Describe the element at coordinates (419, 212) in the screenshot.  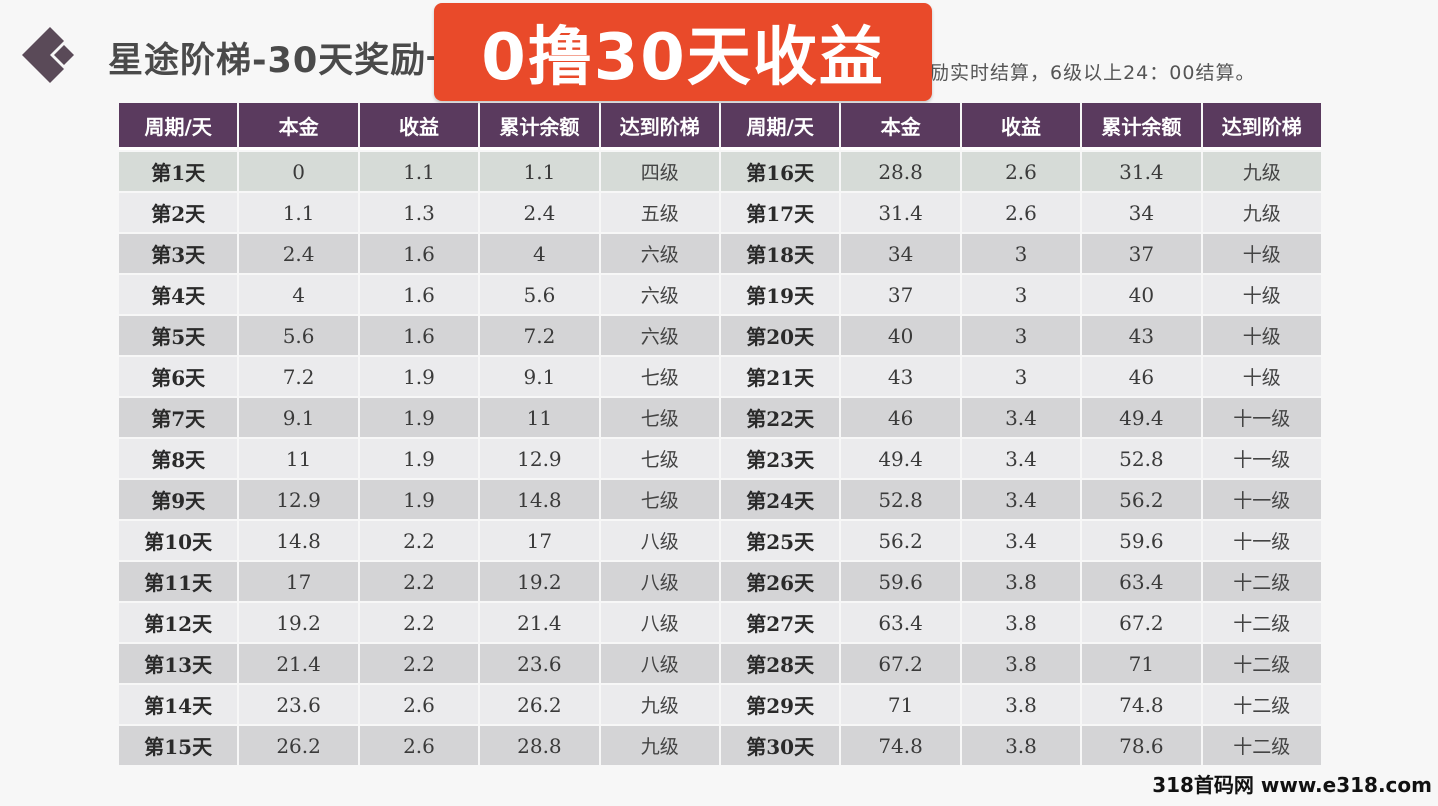
I see `earnings-cell: 1.3` at that location.